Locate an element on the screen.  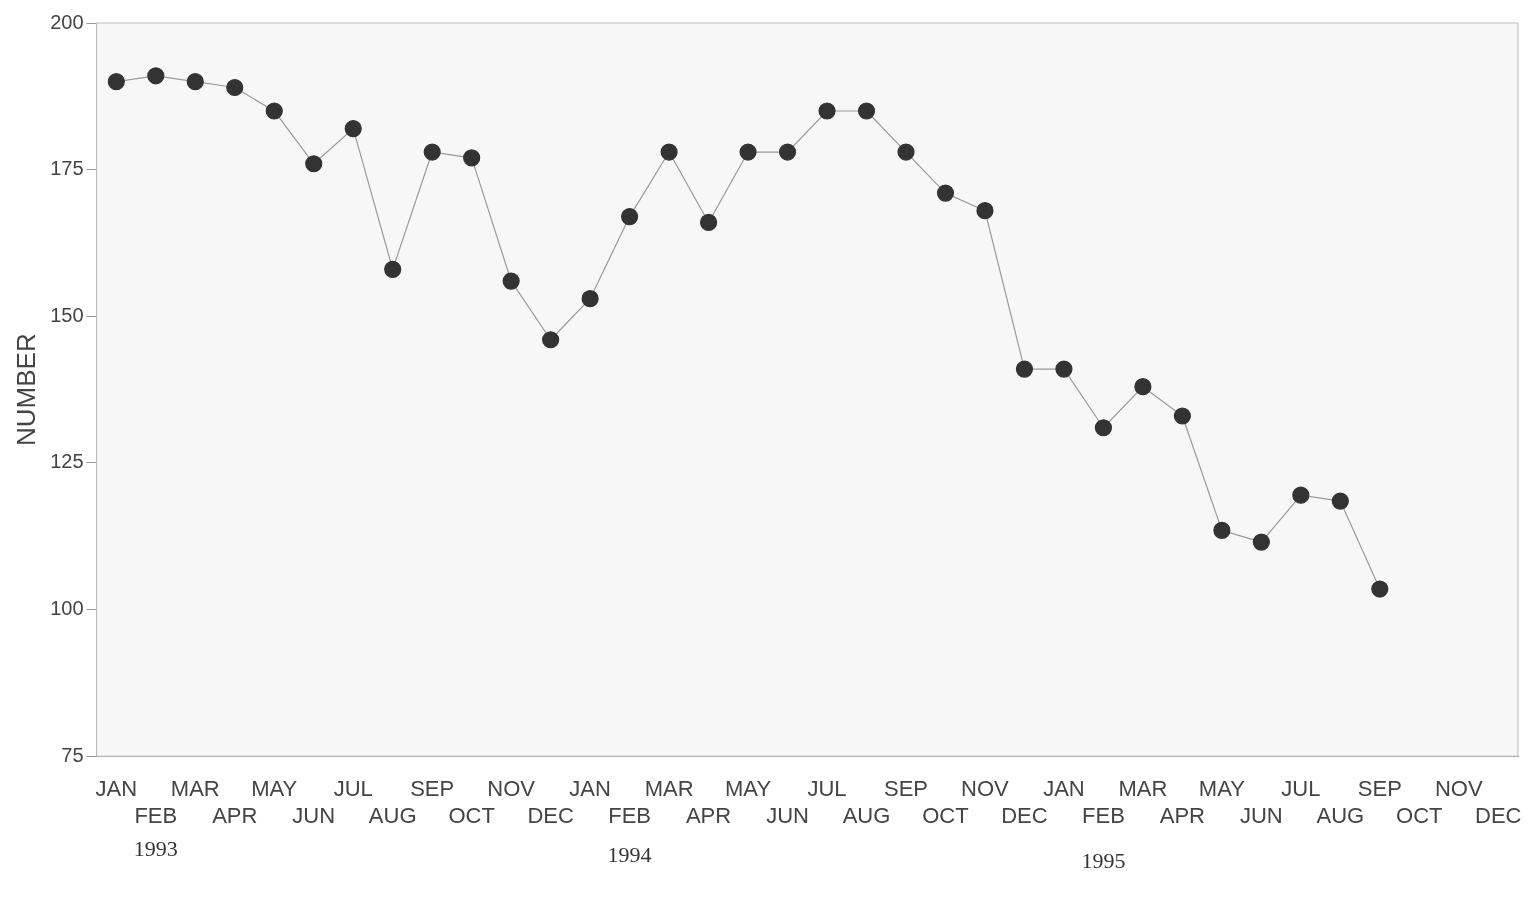
text: 1995 is located at coordinates (1103, 861).